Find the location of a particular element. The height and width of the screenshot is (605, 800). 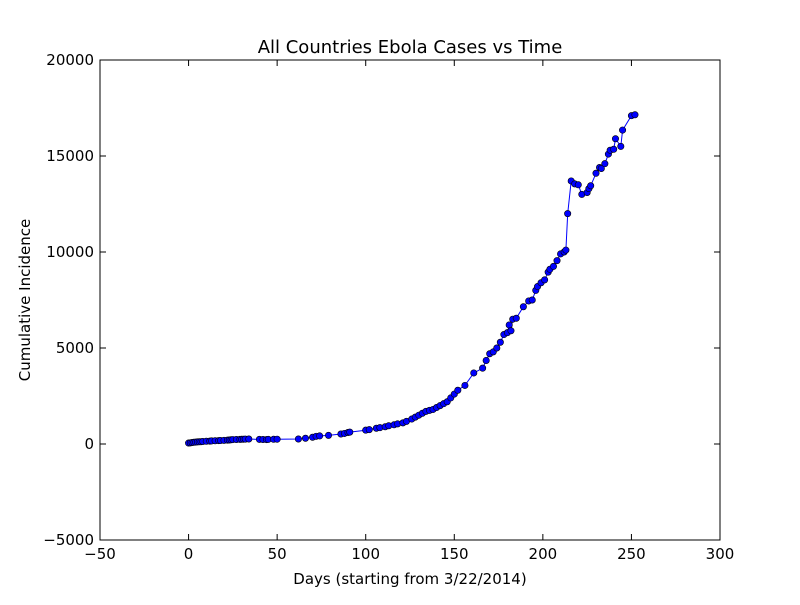

x-tick-label: 50 is located at coordinates (277, 554).